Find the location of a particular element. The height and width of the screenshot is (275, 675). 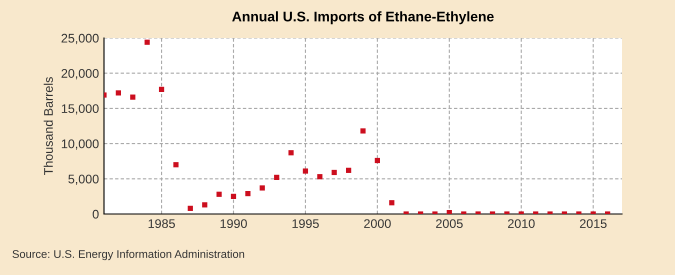

y-tick-label: 0 is located at coordinates (95, 214).